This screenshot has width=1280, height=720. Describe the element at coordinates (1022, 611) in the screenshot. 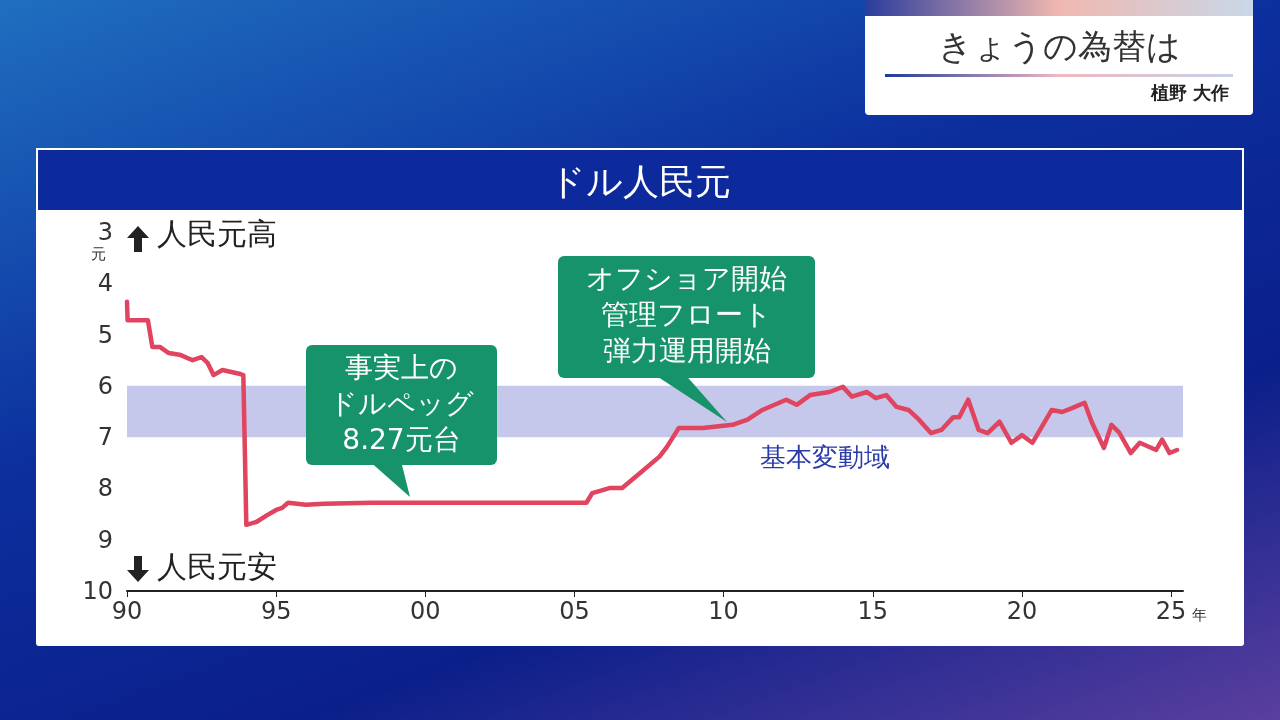

I see `x-tick-label: 20` at that location.